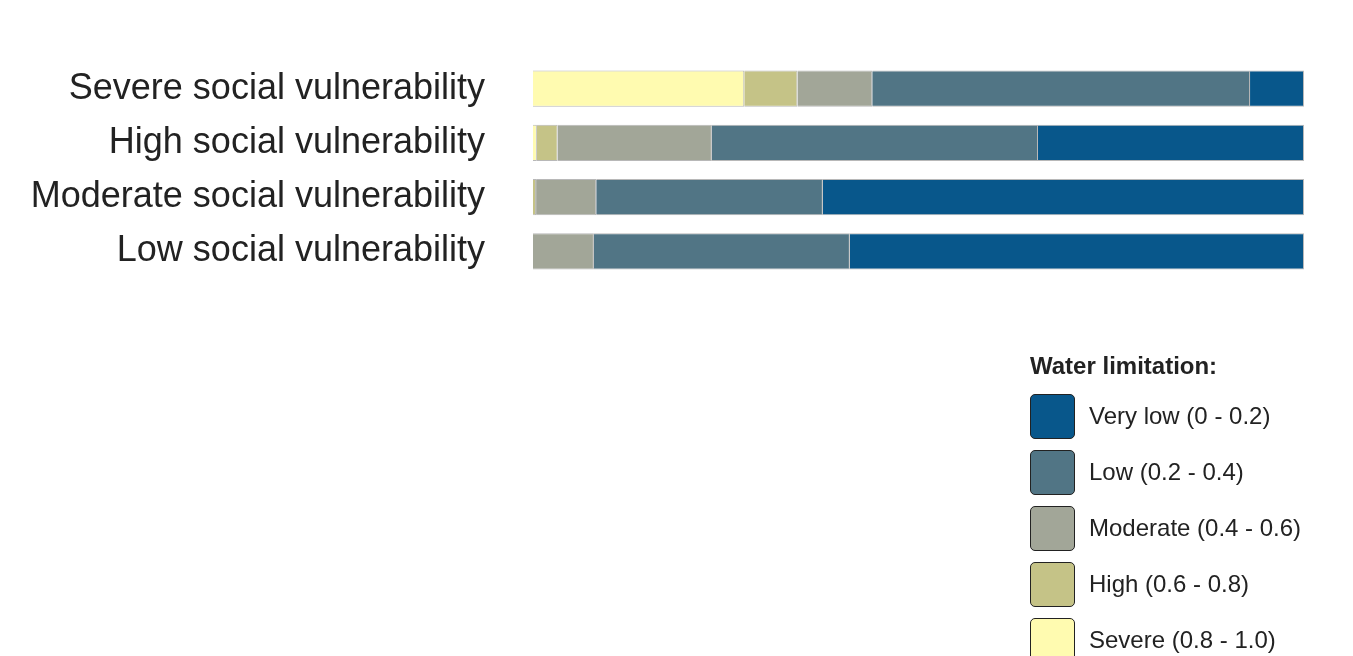  I want to click on legend-label: Very low (0 - 0.2), so click(1180, 416).